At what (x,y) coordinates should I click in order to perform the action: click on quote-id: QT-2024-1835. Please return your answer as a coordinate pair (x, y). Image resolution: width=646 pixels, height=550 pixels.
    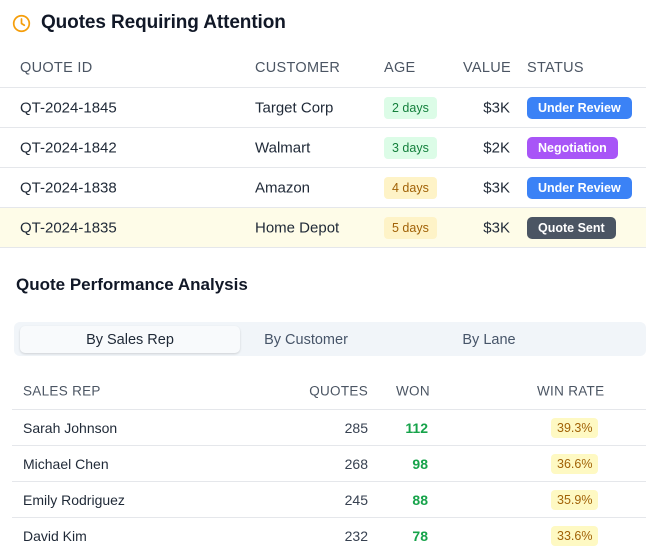
    Looking at the image, I should click on (68, 227).